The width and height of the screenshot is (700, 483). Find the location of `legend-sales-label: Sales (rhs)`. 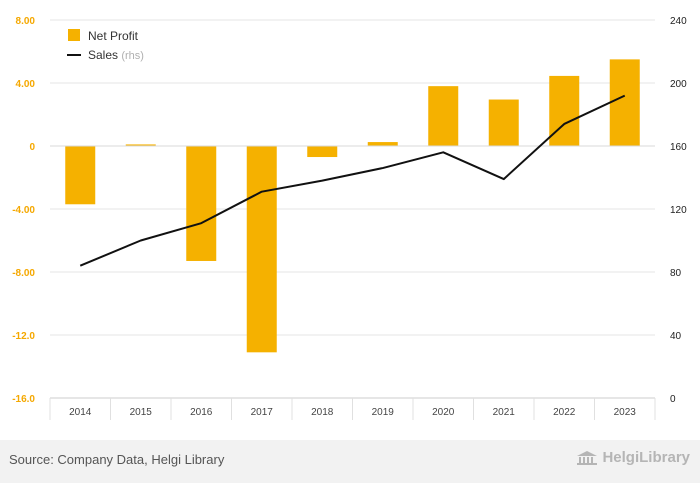

legend-sales-label: Sales (rhs) is located at coordinates (116, 55).